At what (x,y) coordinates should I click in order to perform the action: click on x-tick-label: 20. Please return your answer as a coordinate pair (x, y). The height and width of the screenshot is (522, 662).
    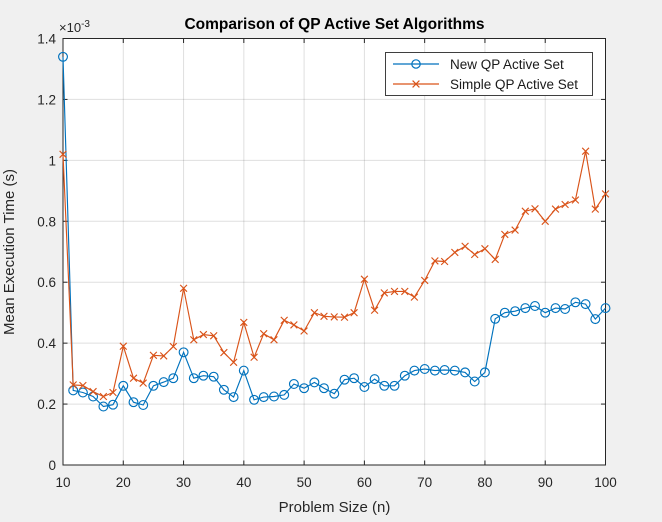
    Looking at the image, I should click on (123, 482).